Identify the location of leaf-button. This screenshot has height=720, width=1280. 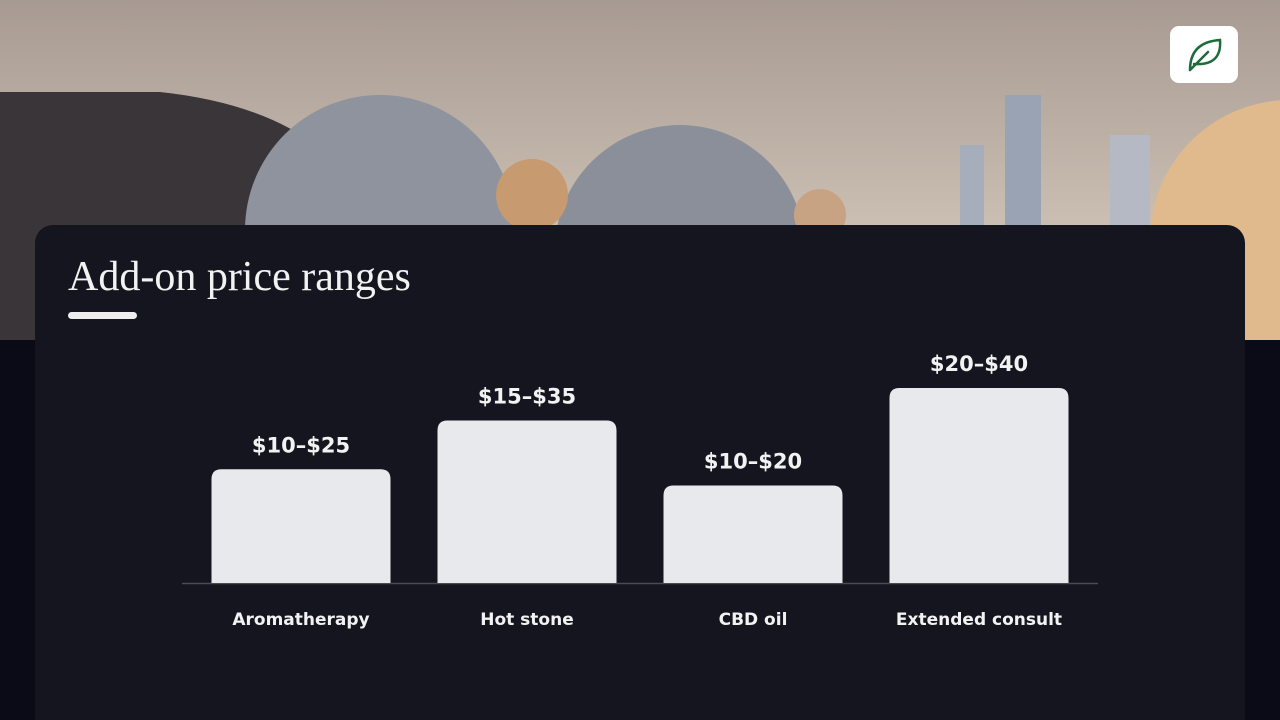
(1204, 54).